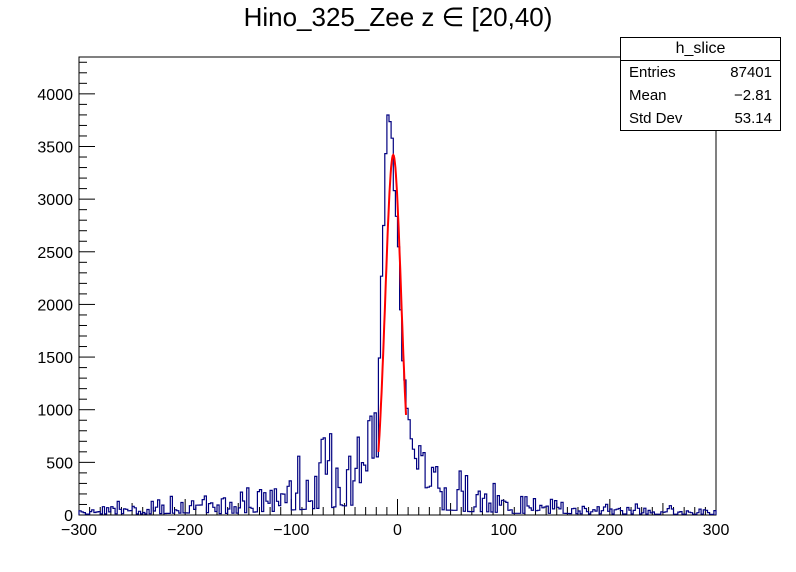 Image resolution: width=796 pixels, height=572 pixels. Describe the element at coordinates (55, 358) in the screenshot. I see `y-tick-label: 1500` at that location.